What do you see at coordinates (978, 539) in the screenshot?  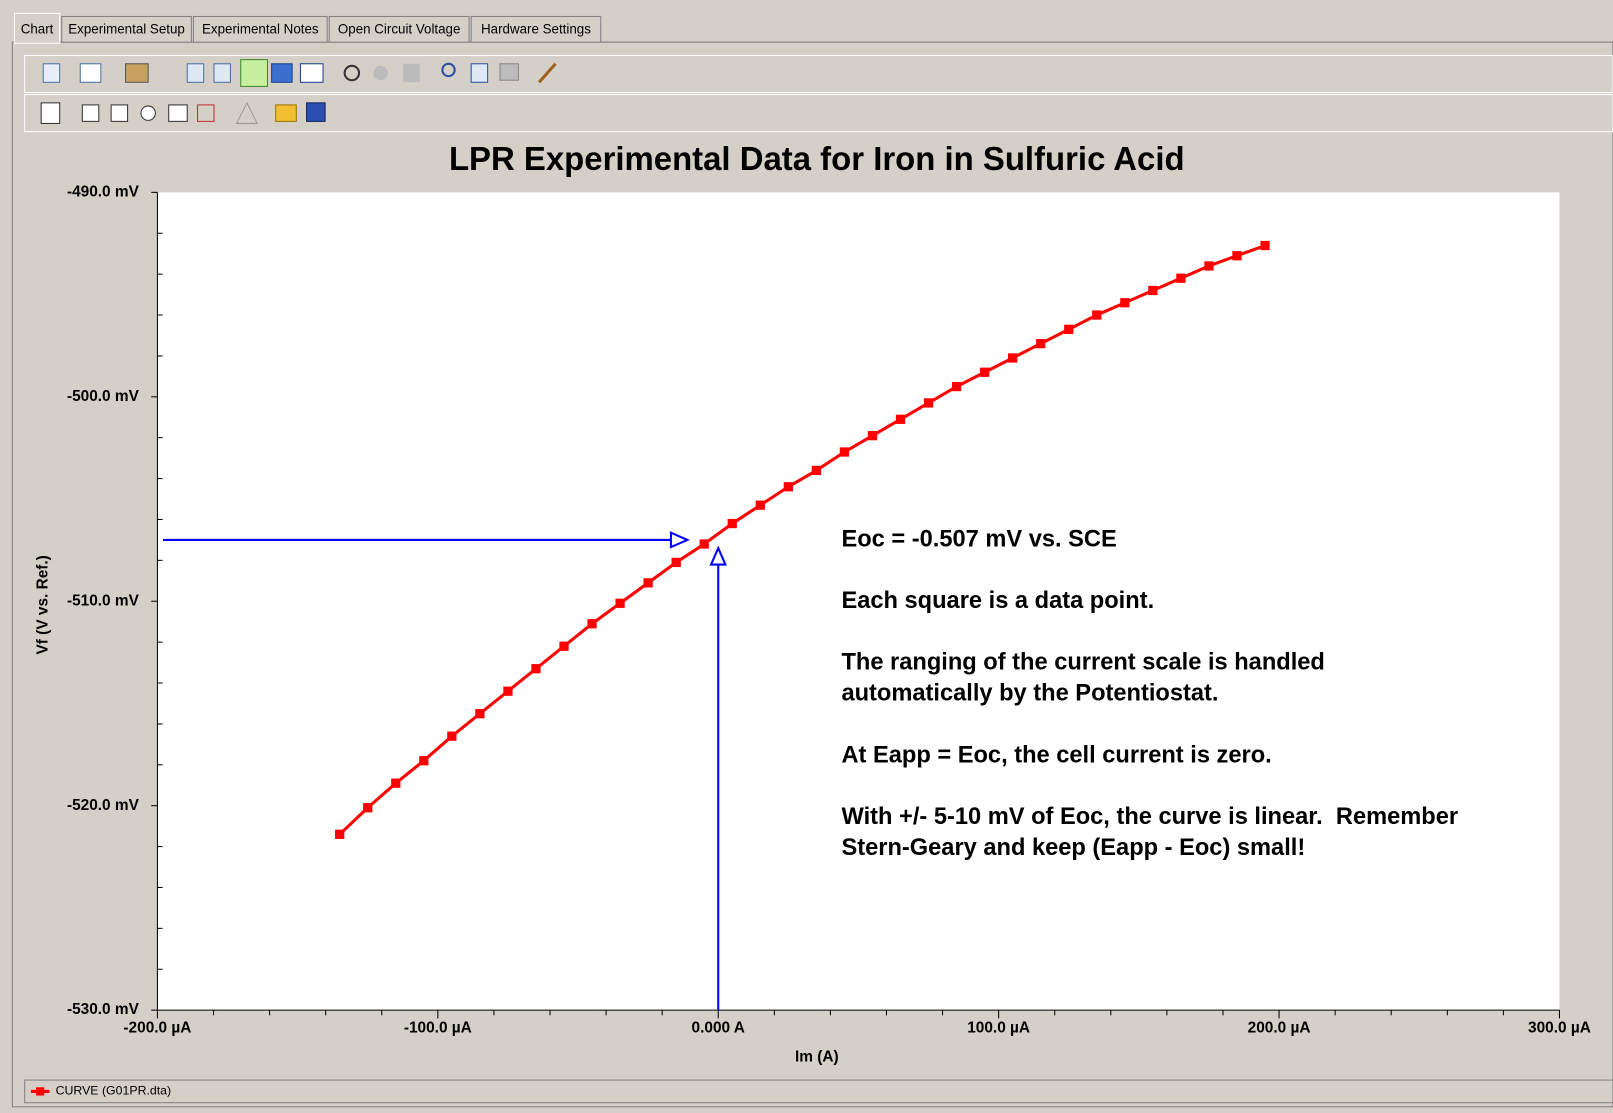 I see `annotation: Eoc = -0.507 mV vs. SCE` at bounding box center [978, 539].